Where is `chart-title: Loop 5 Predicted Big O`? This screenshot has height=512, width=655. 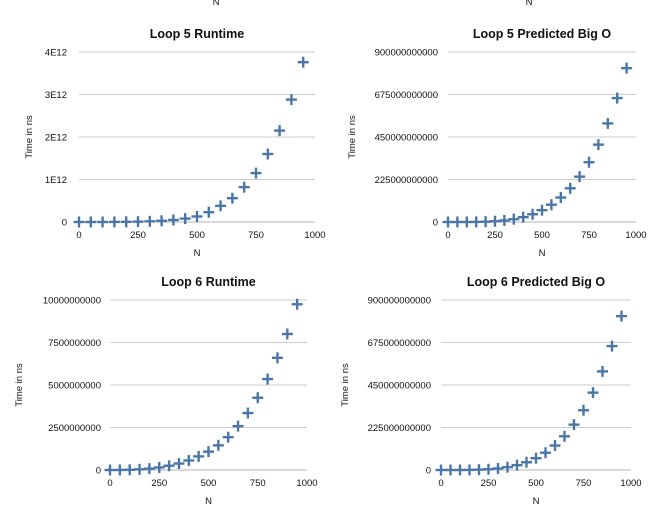
chart-title: Loop 5 Predicted Big O is located at coordinates (542, 34).